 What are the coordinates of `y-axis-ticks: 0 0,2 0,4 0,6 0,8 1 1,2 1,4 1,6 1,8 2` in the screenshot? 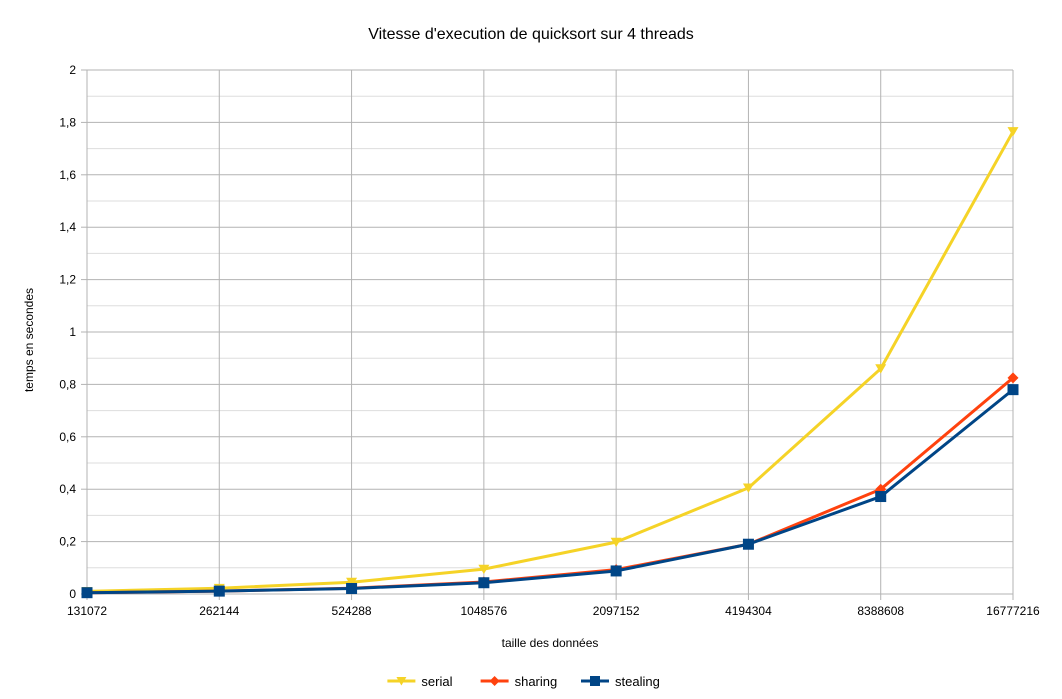 It's located at (73, 332).